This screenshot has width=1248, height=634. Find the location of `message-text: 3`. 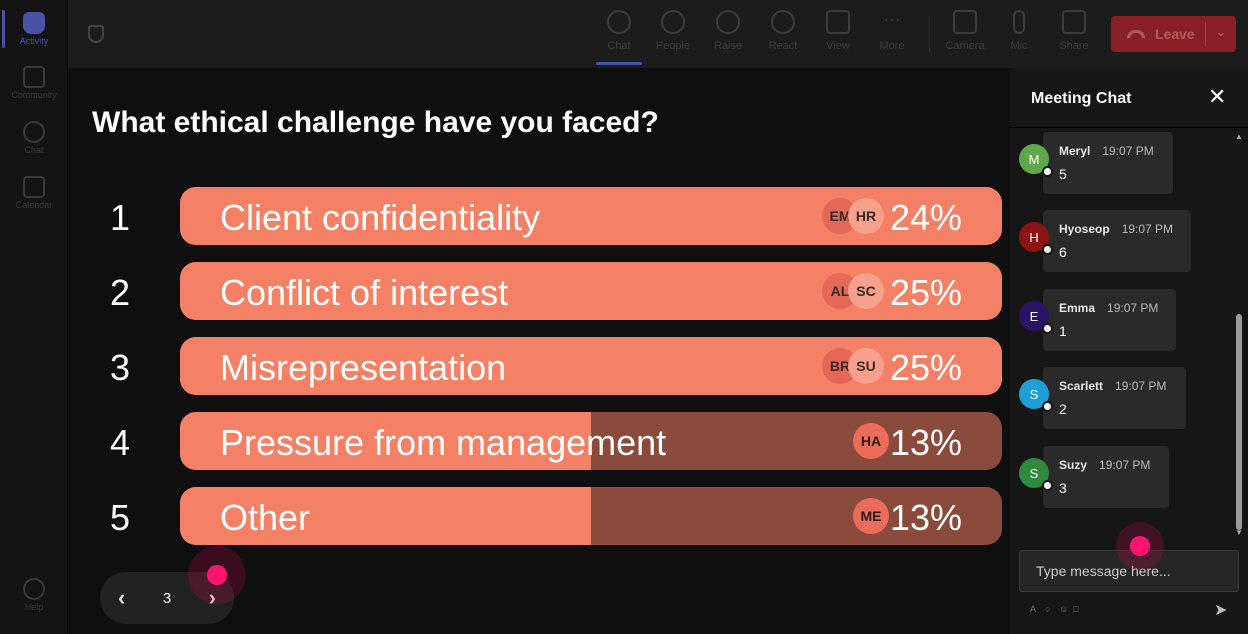

message-text: 3 is located at coordinates (1063, 488).